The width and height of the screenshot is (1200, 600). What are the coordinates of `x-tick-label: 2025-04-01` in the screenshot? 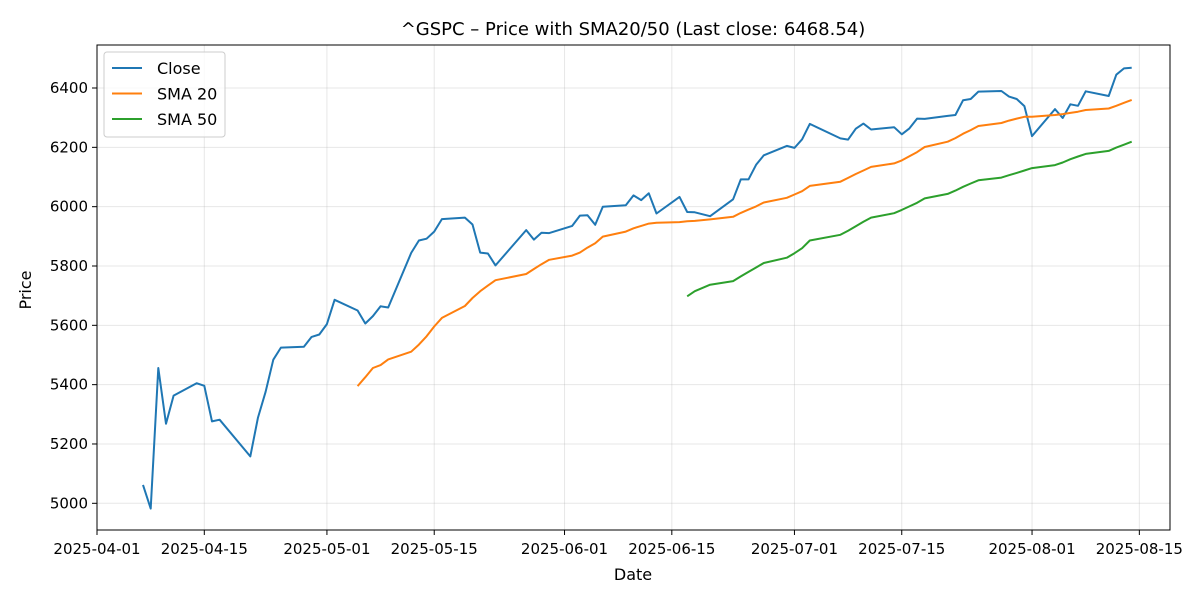 It's located at (96, 549).